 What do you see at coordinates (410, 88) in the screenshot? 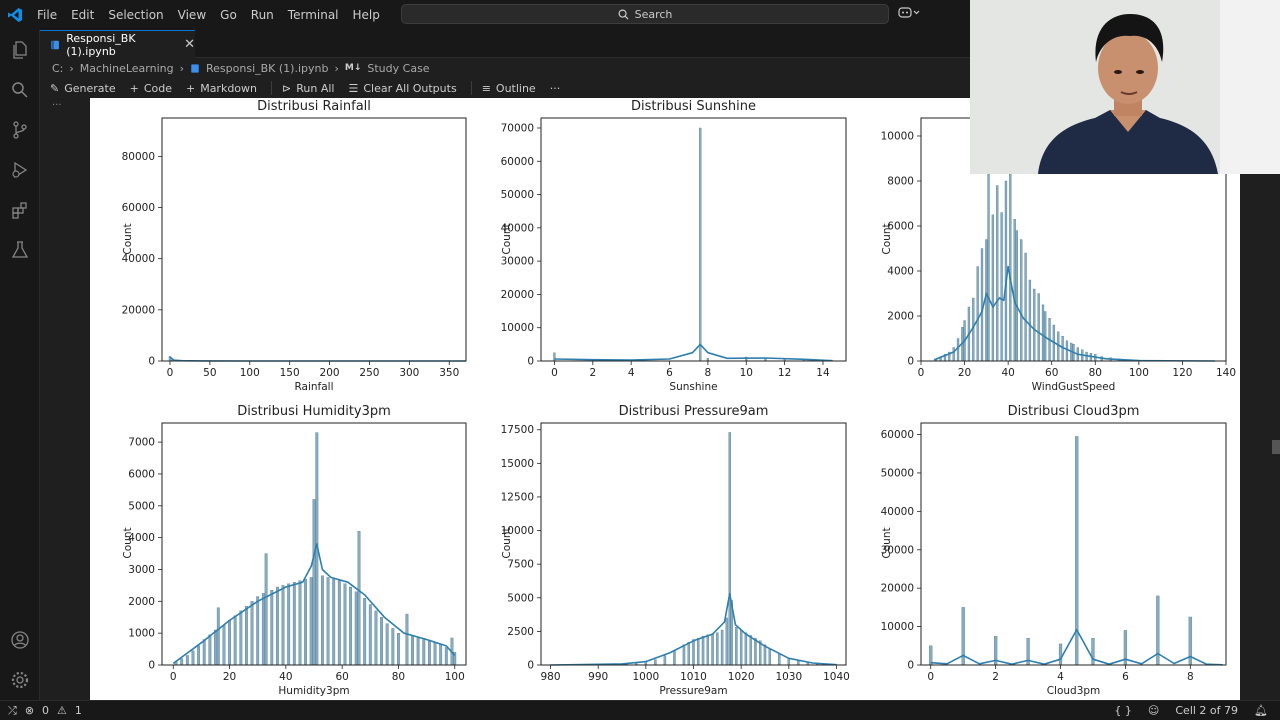
I see `clear-outputs-label: Clear All Outputs` at bounding box center [410, 88].